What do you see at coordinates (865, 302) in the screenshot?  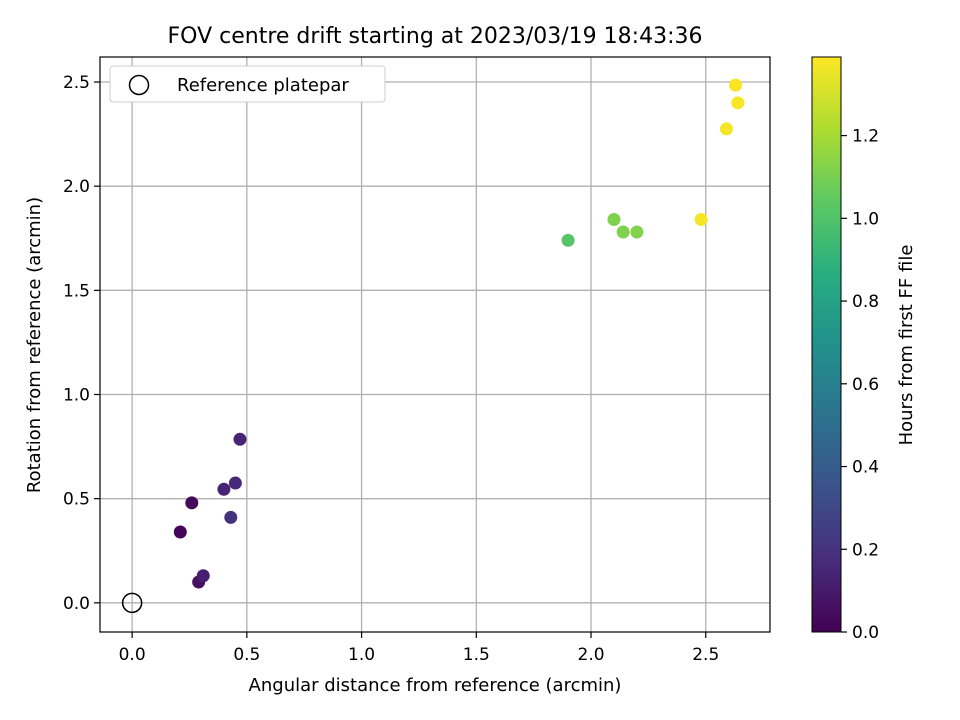 I see `colorbar-tick-label: 0.8` at bounding box center [865, 302].